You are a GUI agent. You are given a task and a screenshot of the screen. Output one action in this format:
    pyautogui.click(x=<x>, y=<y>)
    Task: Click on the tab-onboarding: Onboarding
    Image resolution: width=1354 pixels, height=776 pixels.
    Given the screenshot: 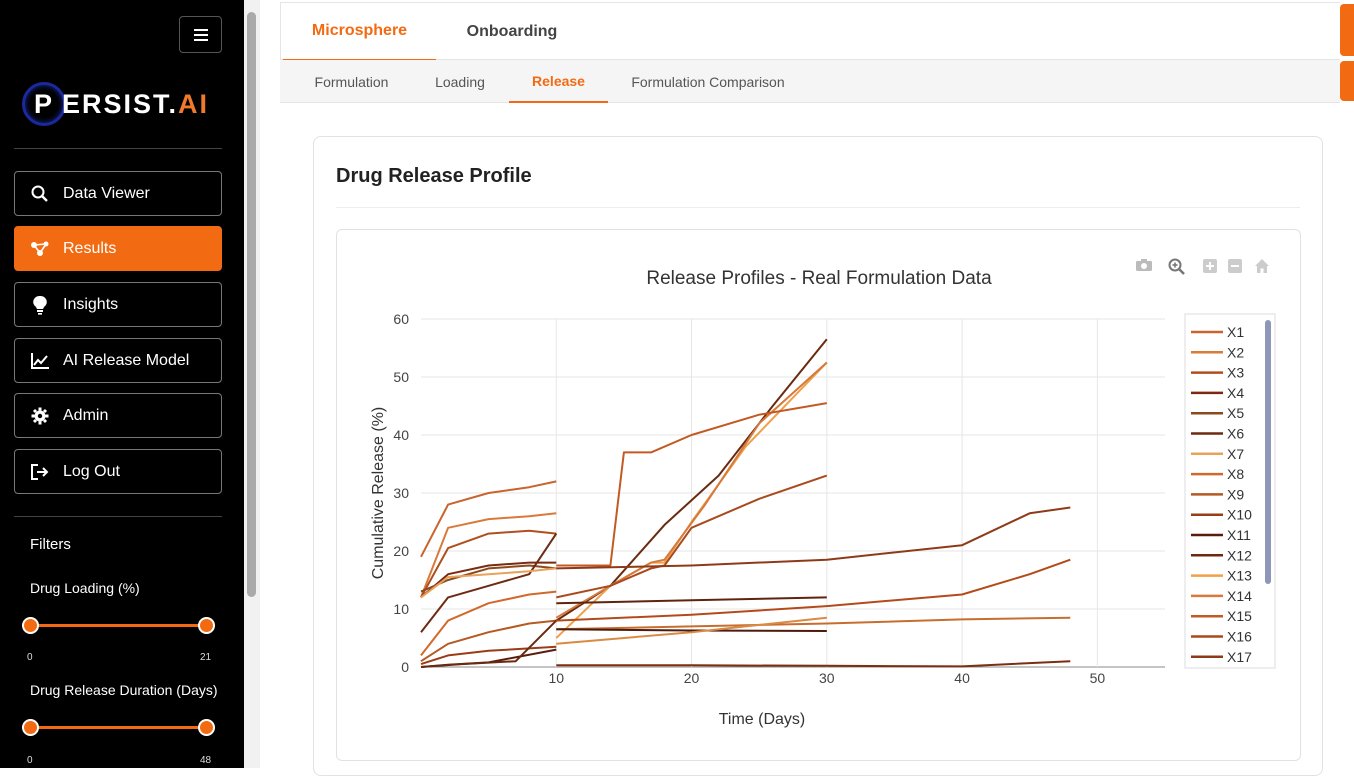 What is the action you would take?
    pyautogui.click(x=512, y=31)
    